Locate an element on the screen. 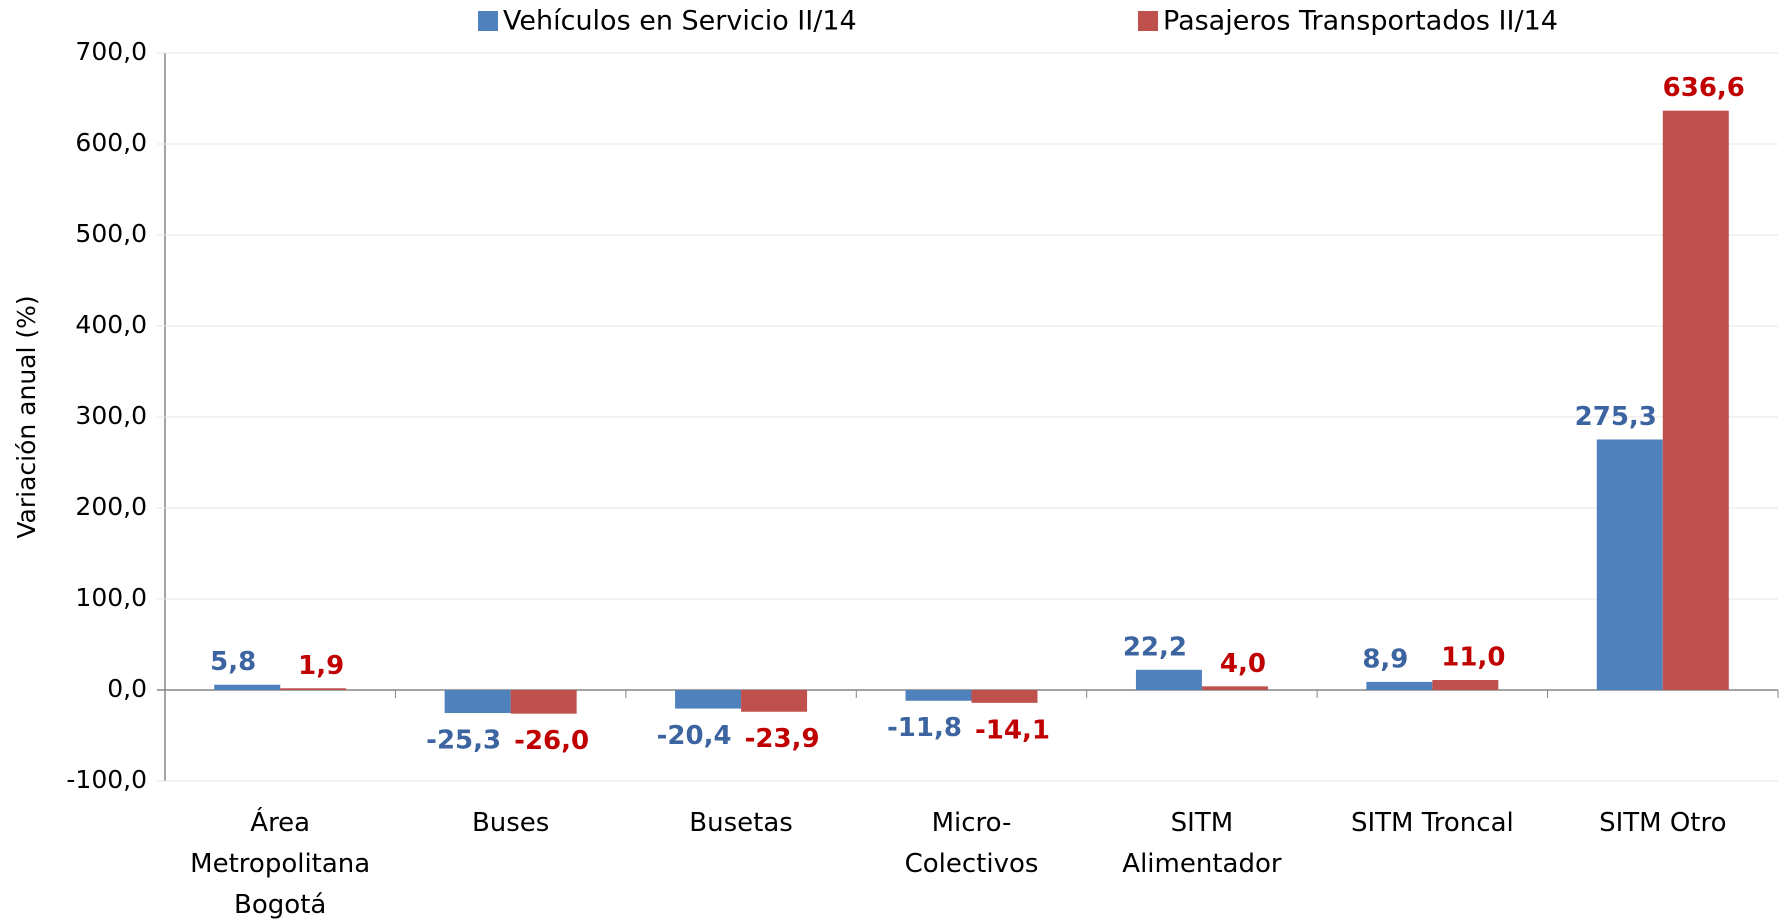 The width and height of the screenshot is (1785, 922). y-tick-label: -100,0 is located at coordinates (106, 779).